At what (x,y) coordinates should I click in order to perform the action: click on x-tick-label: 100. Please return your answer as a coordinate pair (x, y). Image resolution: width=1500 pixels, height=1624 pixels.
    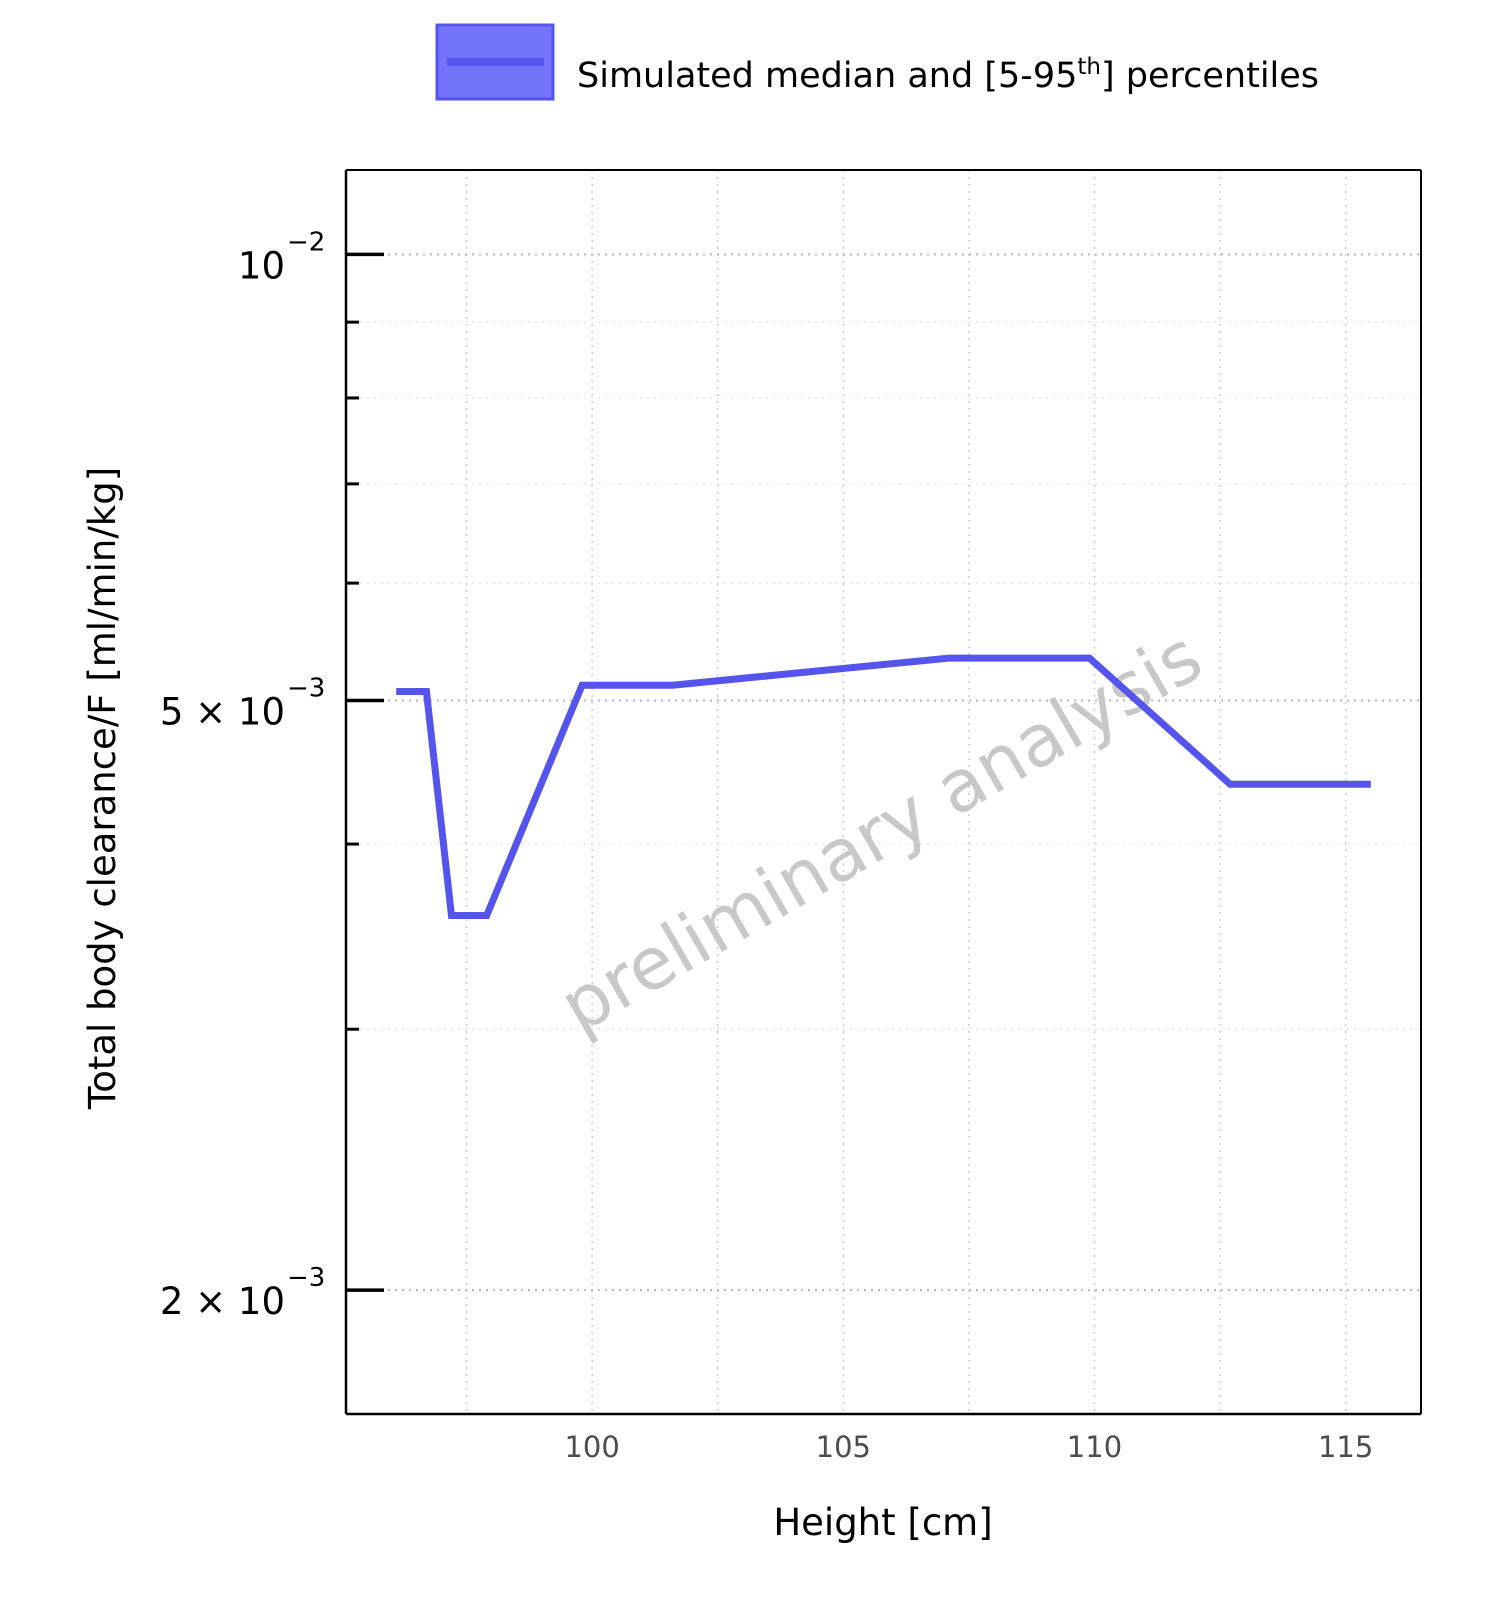
    Looking at the image, I should click on (591, 1447).